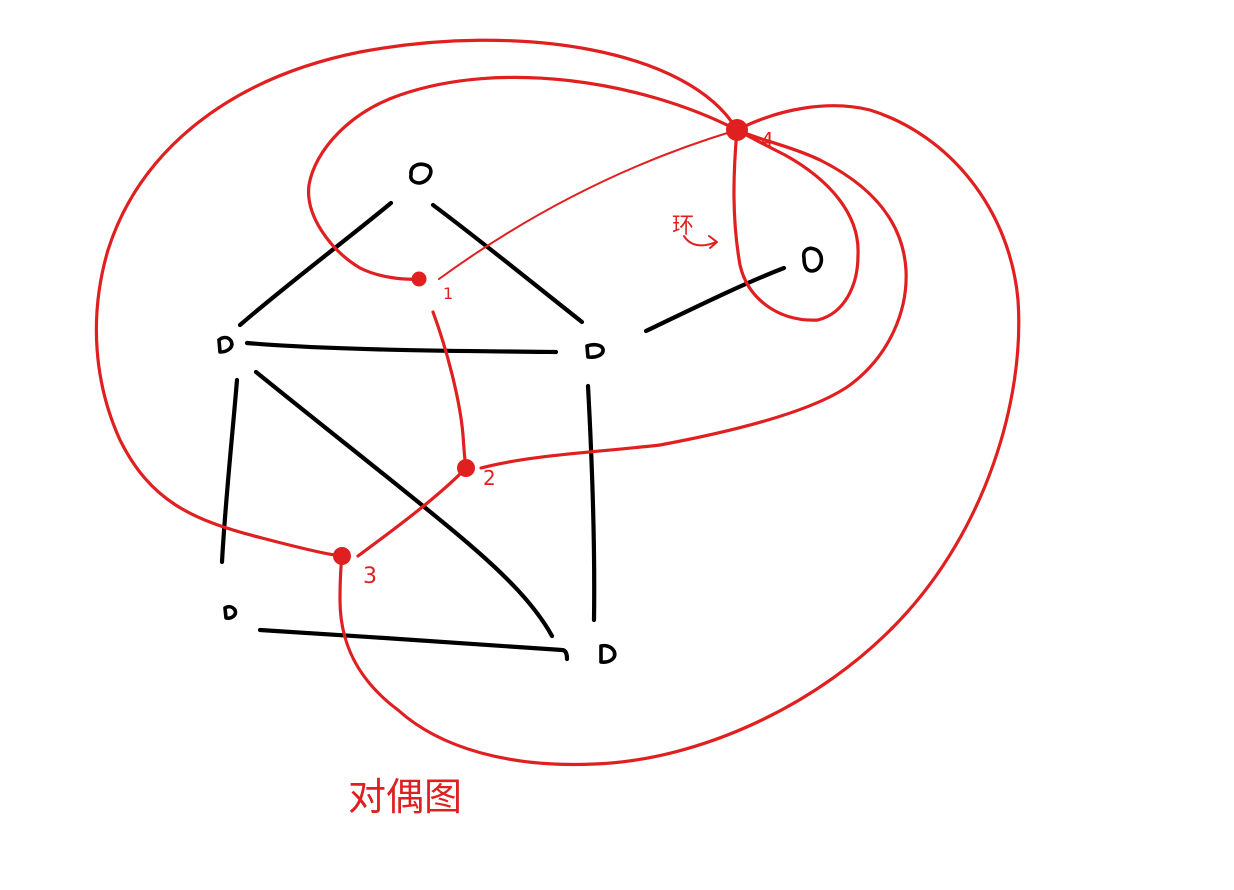 The width and height of the screenshot is (1234, 890). Describe the element at coordinates (588, 204) in the screenshot. I see `dual-edge-1-4-thin` at that location.